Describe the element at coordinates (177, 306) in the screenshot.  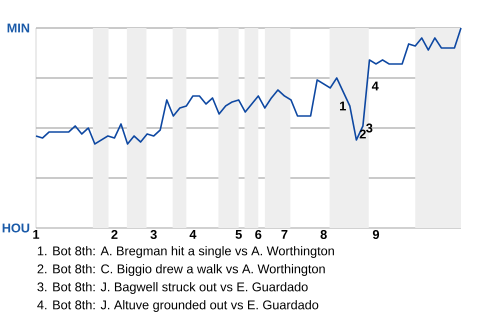
I see `text: 4. Bot 8th: J. Altuve grounded out vs E. Guardado` at that location.